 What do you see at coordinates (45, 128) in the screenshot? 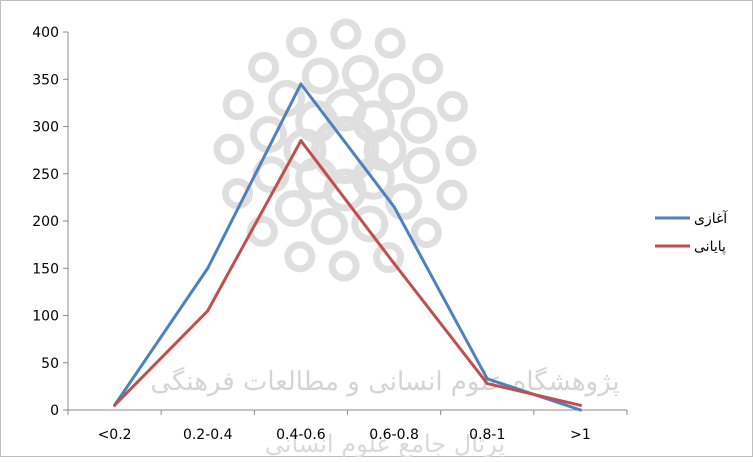
I see `y-tick-label: 300` at bounding box center [45, 128].